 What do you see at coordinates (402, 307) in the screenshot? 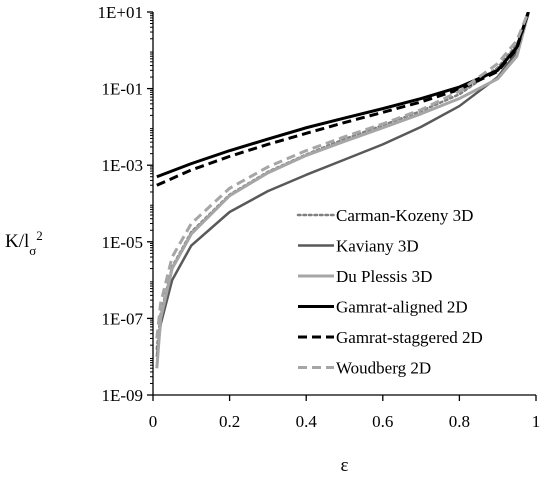
I see `legend-label-4: Gamrat-aligned 2D` at bounding box center [402, 307].